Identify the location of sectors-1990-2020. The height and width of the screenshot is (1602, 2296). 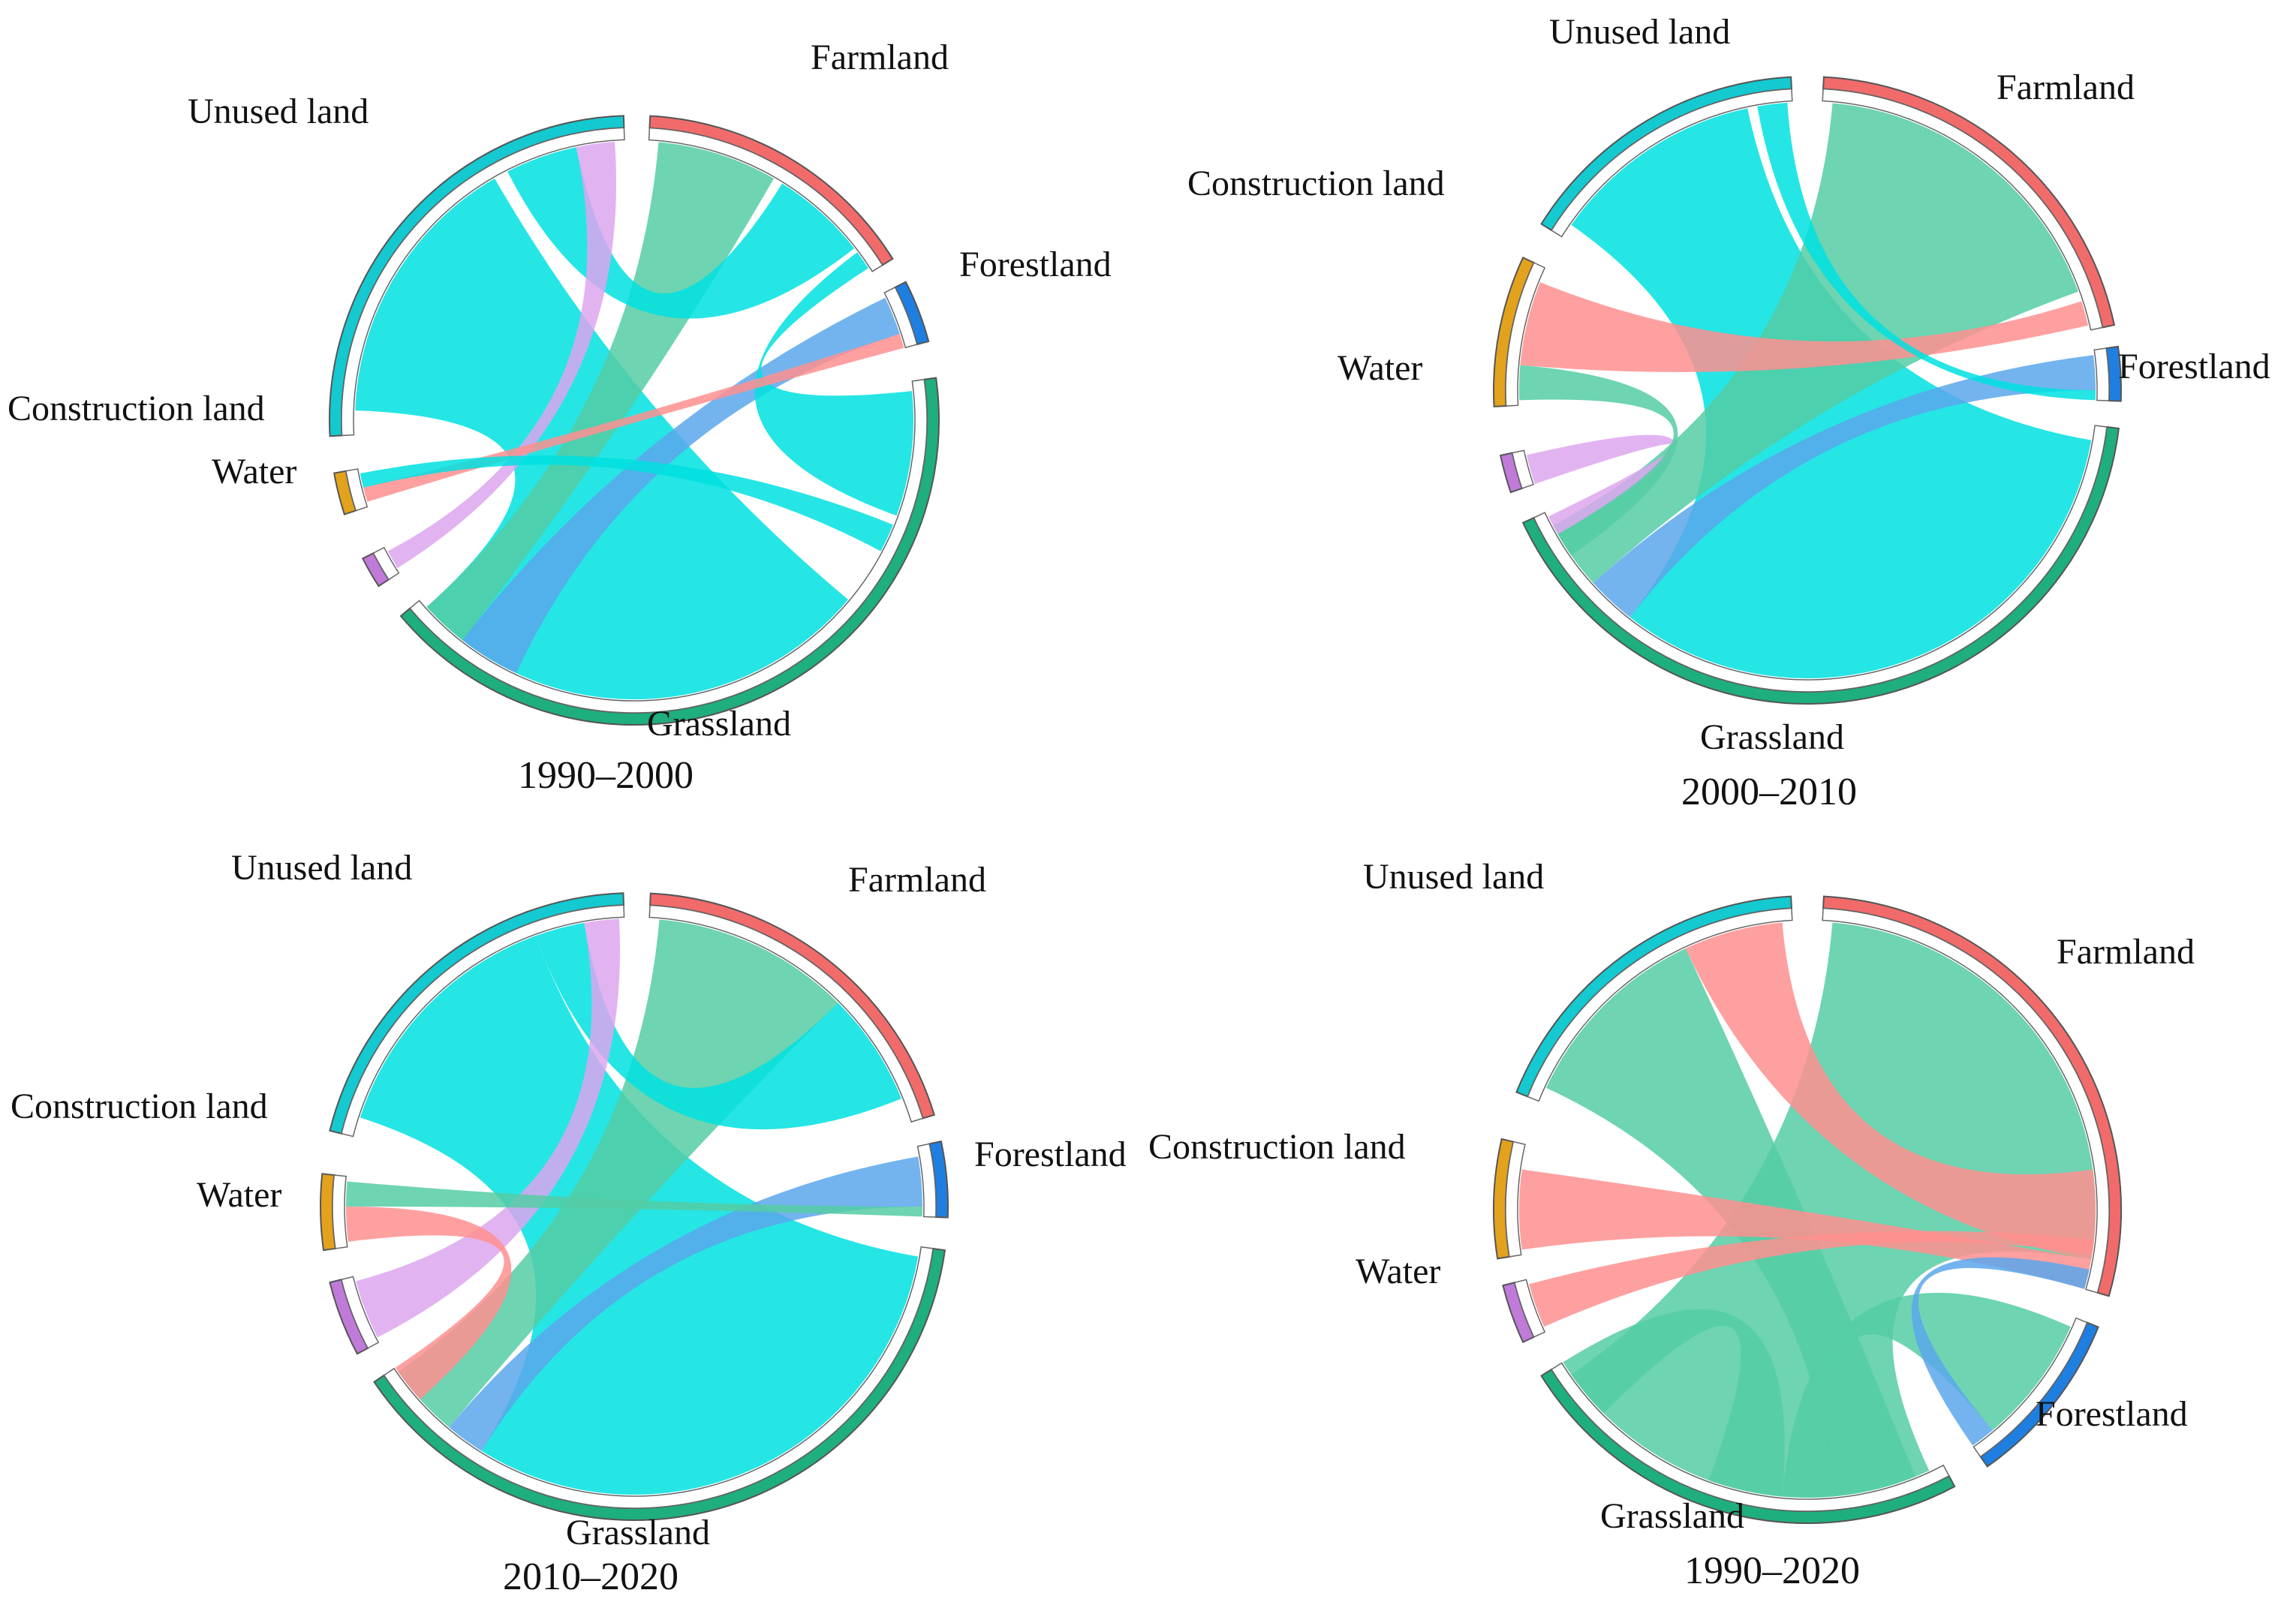
(1808, 1209).